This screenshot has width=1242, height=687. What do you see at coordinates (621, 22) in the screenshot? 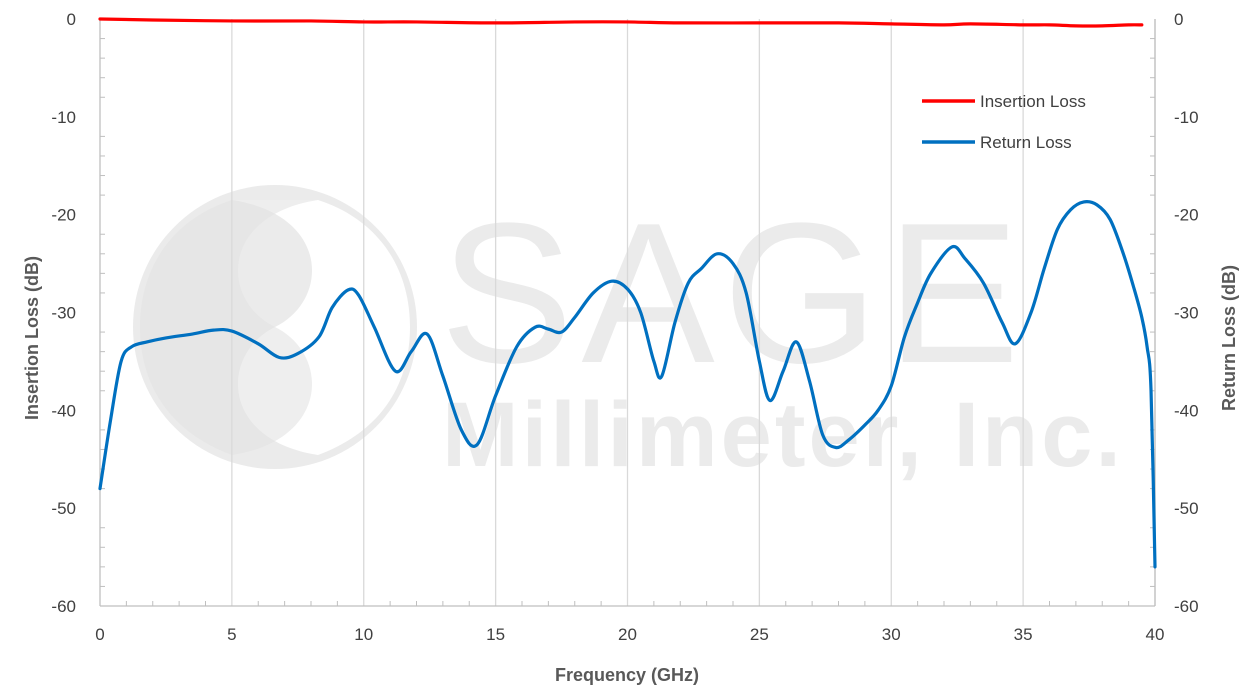
I see `series-line-insertion-loss` at bounding box center [621, 22].